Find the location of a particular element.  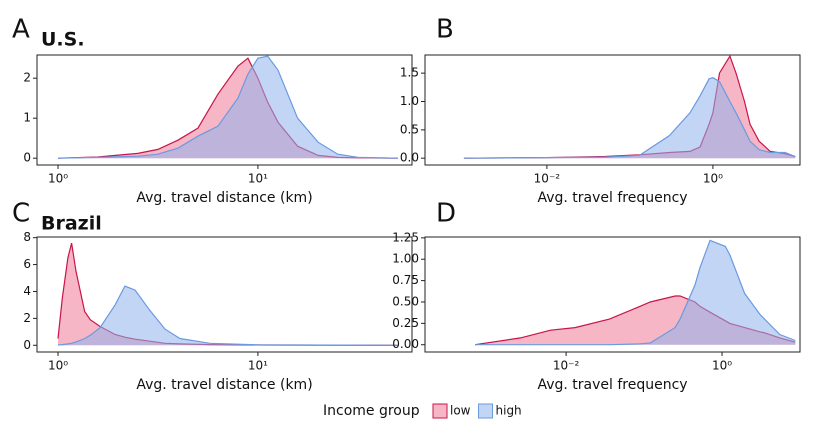

panel-label: A is located at coordinates (21, 30).